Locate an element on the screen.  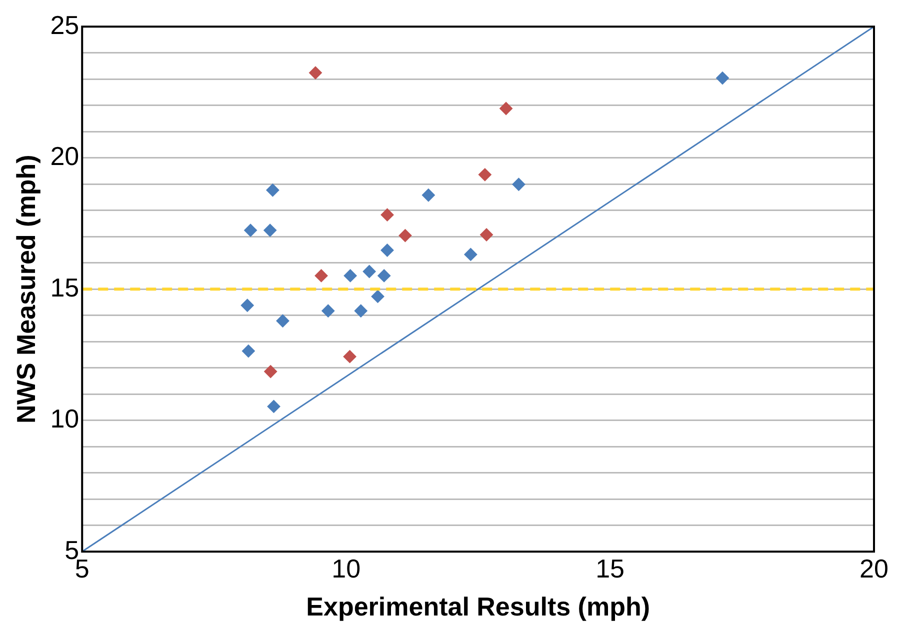
x-tick-label: 10 is located at coordinates (346, 568).